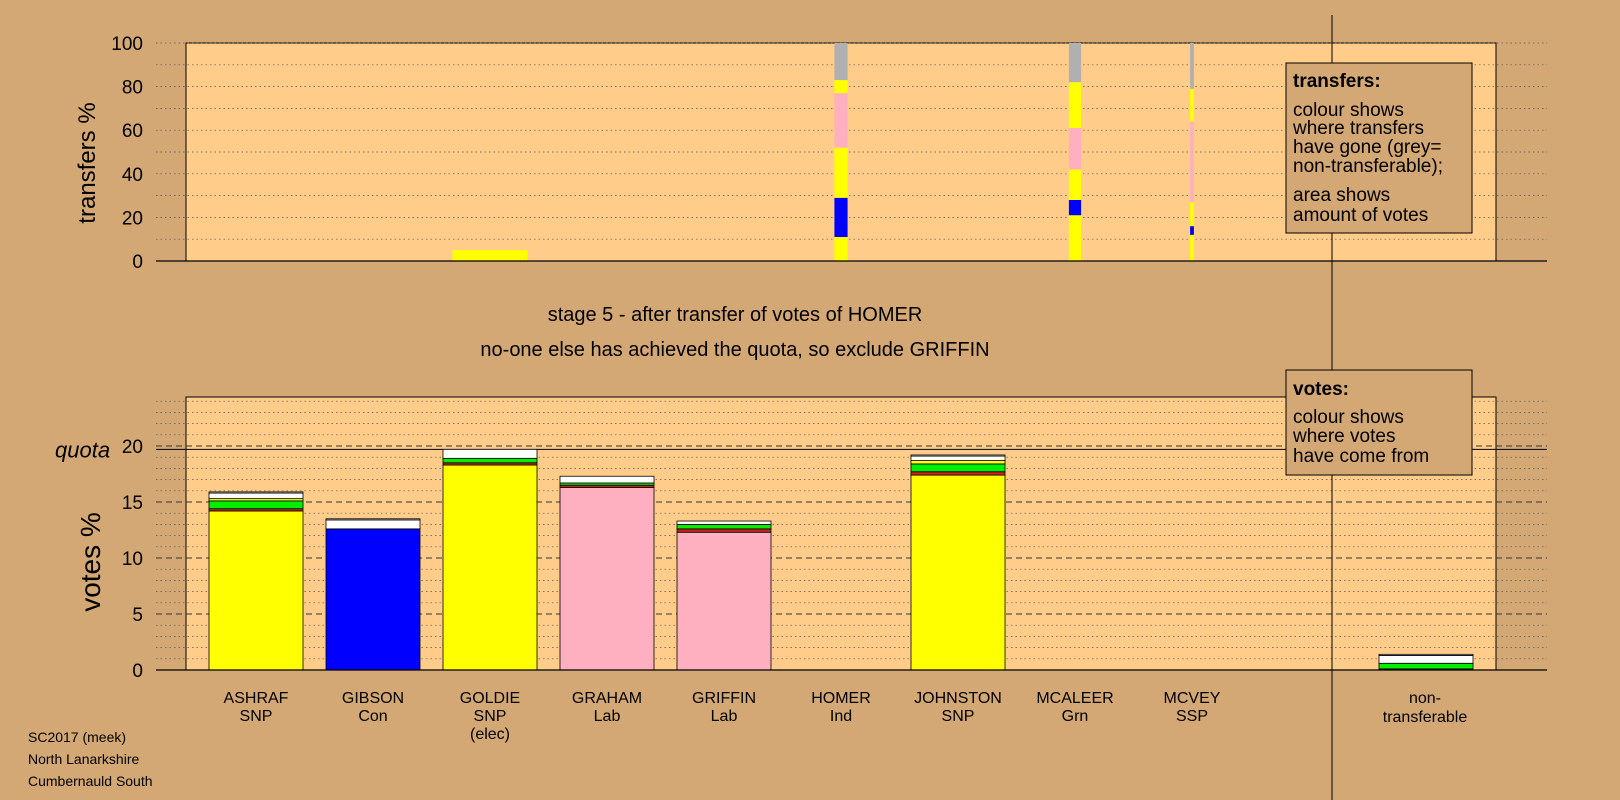  What do you see at coordinates (1321, 389) in the screenshot?
I see `votes-legend-title: votes:` at bounding box center [1321, 389].